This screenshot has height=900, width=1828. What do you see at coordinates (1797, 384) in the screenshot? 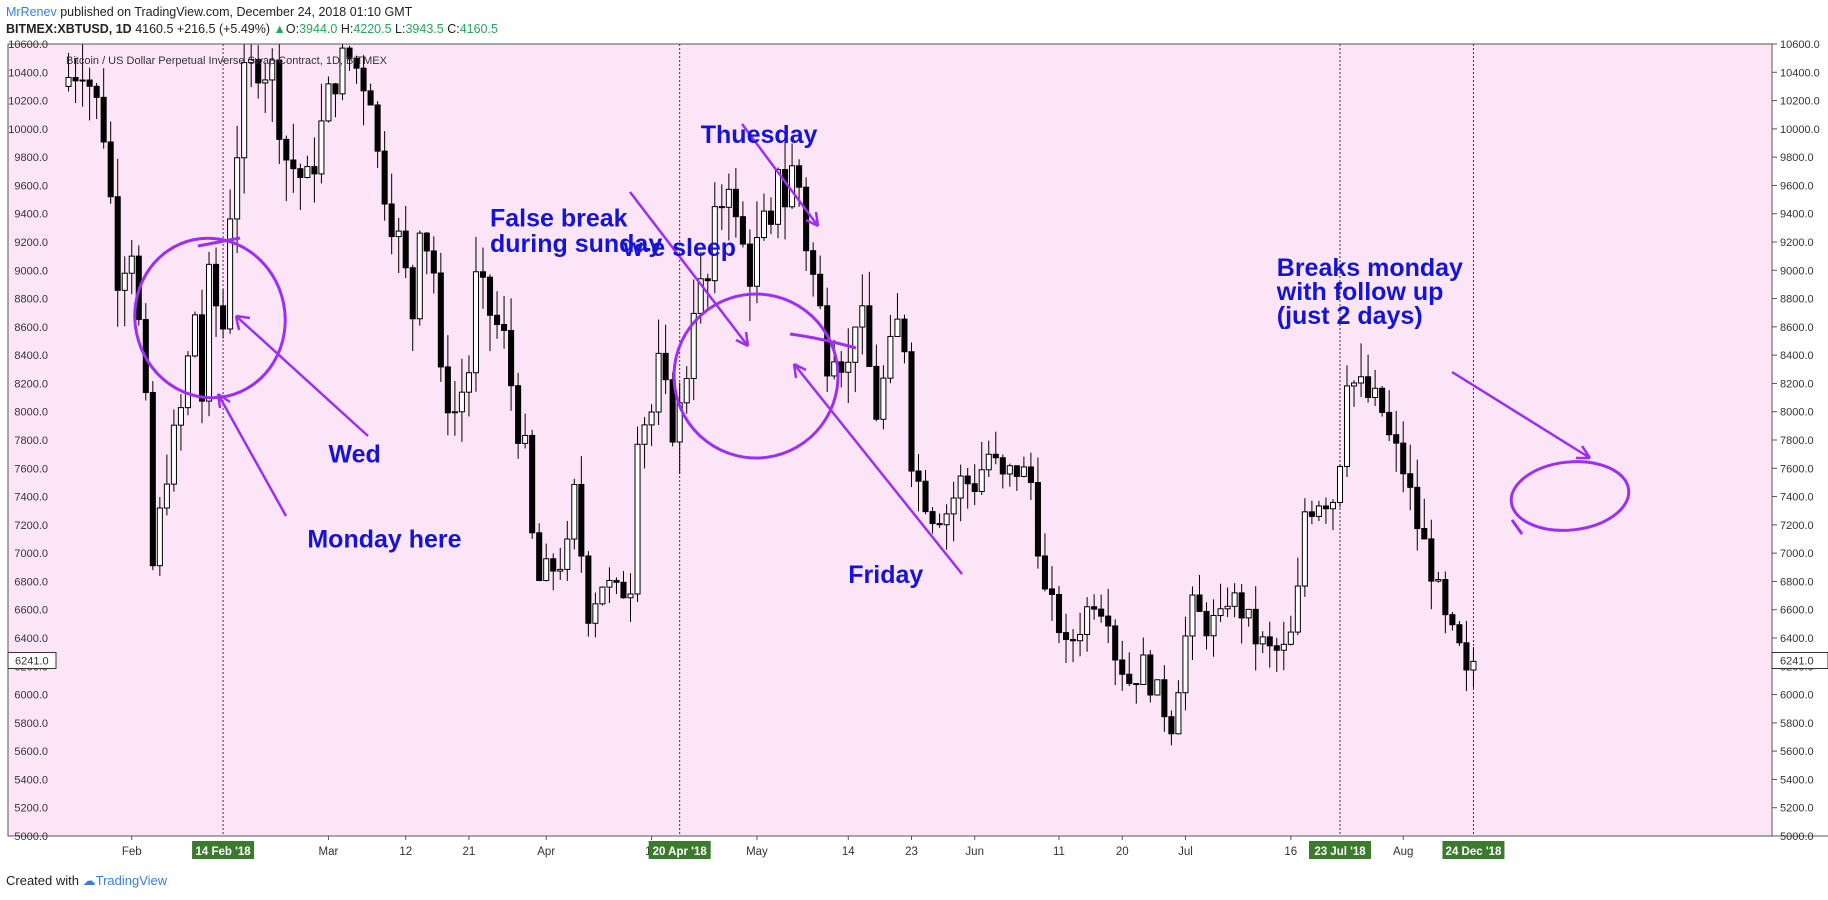
I see `y-tick-label-right: 8200.0` at bounding box center [1797, 384].